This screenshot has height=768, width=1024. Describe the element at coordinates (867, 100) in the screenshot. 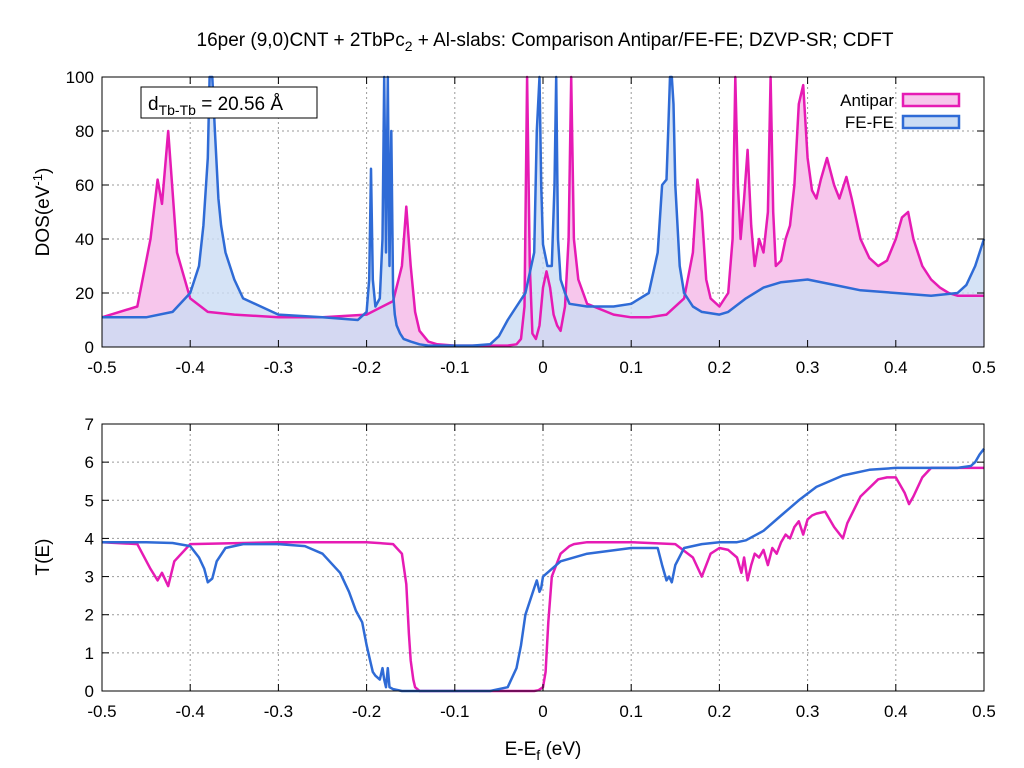

I see `legend-label-antipar: Antipar` at that location.